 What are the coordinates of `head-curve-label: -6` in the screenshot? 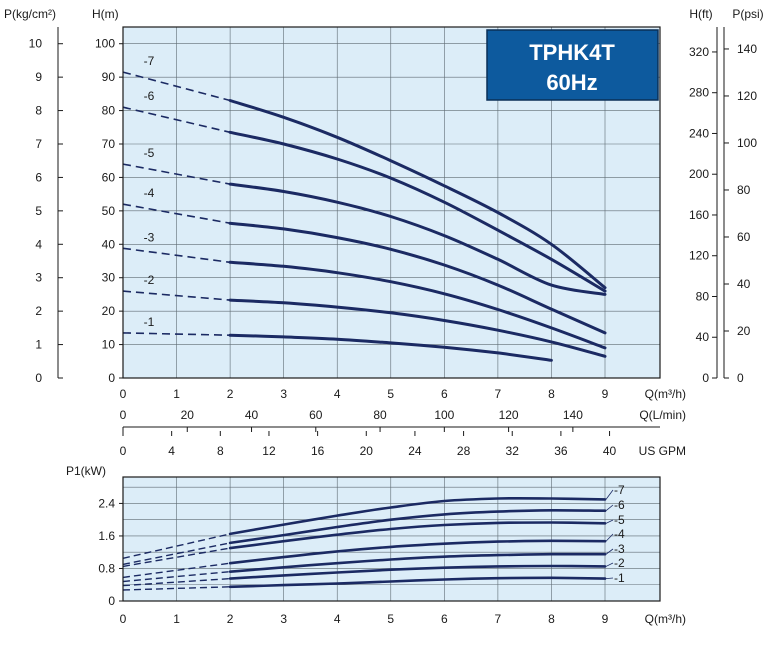 It's located at (149, 96).